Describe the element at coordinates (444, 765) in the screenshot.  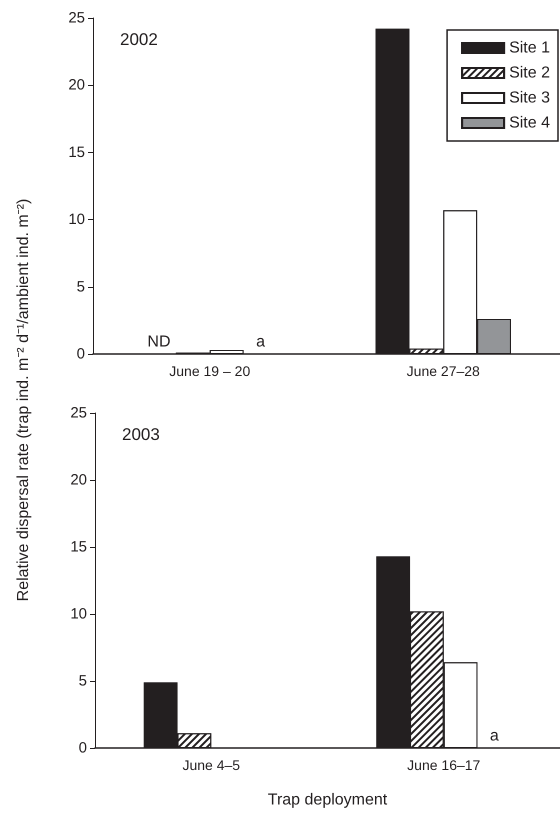
I see `x-tick-label: June 16–17` at that location.